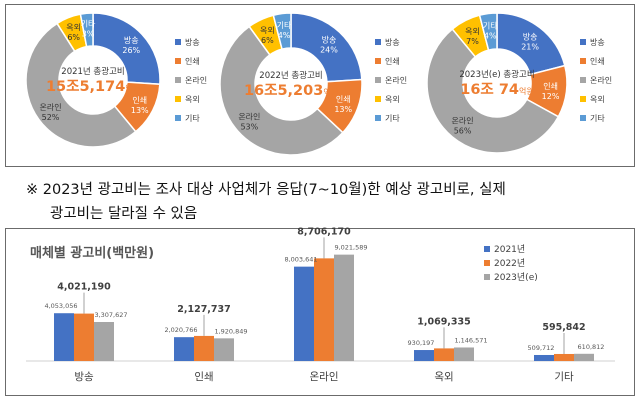 Image resolution: width=640 pixels, height=402 pixels. I want to click on bar-2-1-data-label: 4,021,190, so click(84, 287).